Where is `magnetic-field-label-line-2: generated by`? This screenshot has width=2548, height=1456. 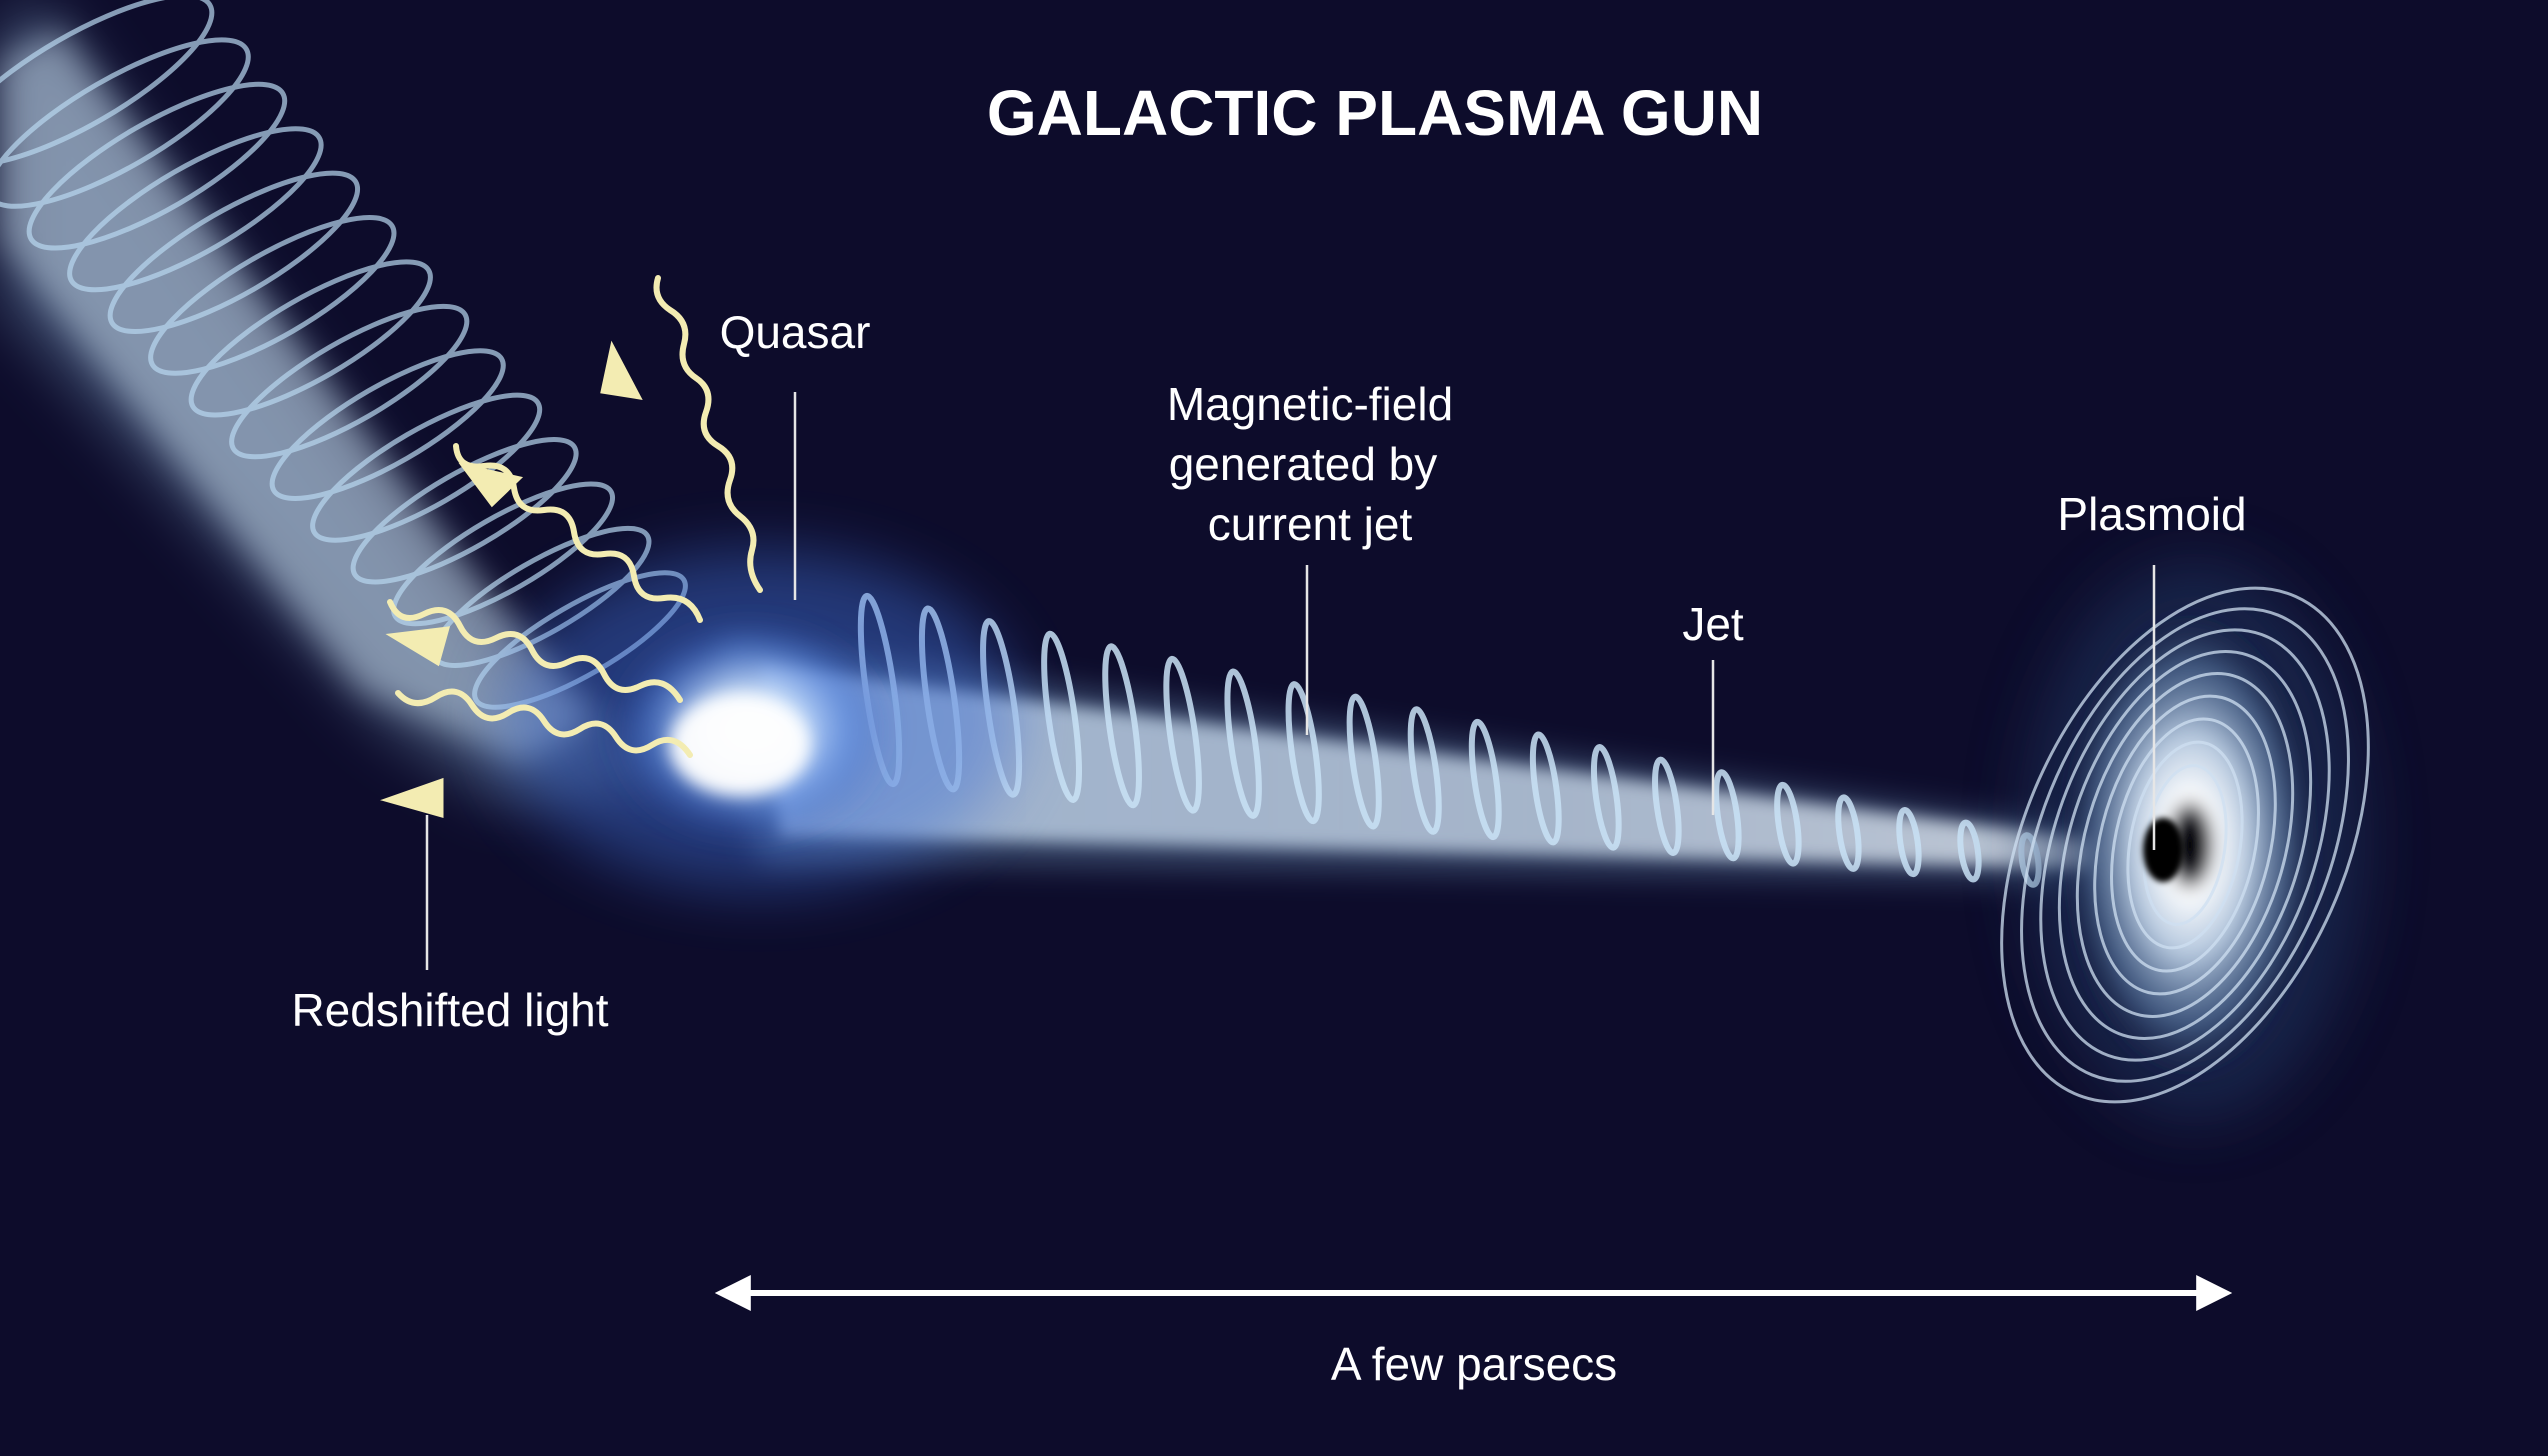 magnetic-field-label-line-2: generated by is located at coordinates (1303, 464).